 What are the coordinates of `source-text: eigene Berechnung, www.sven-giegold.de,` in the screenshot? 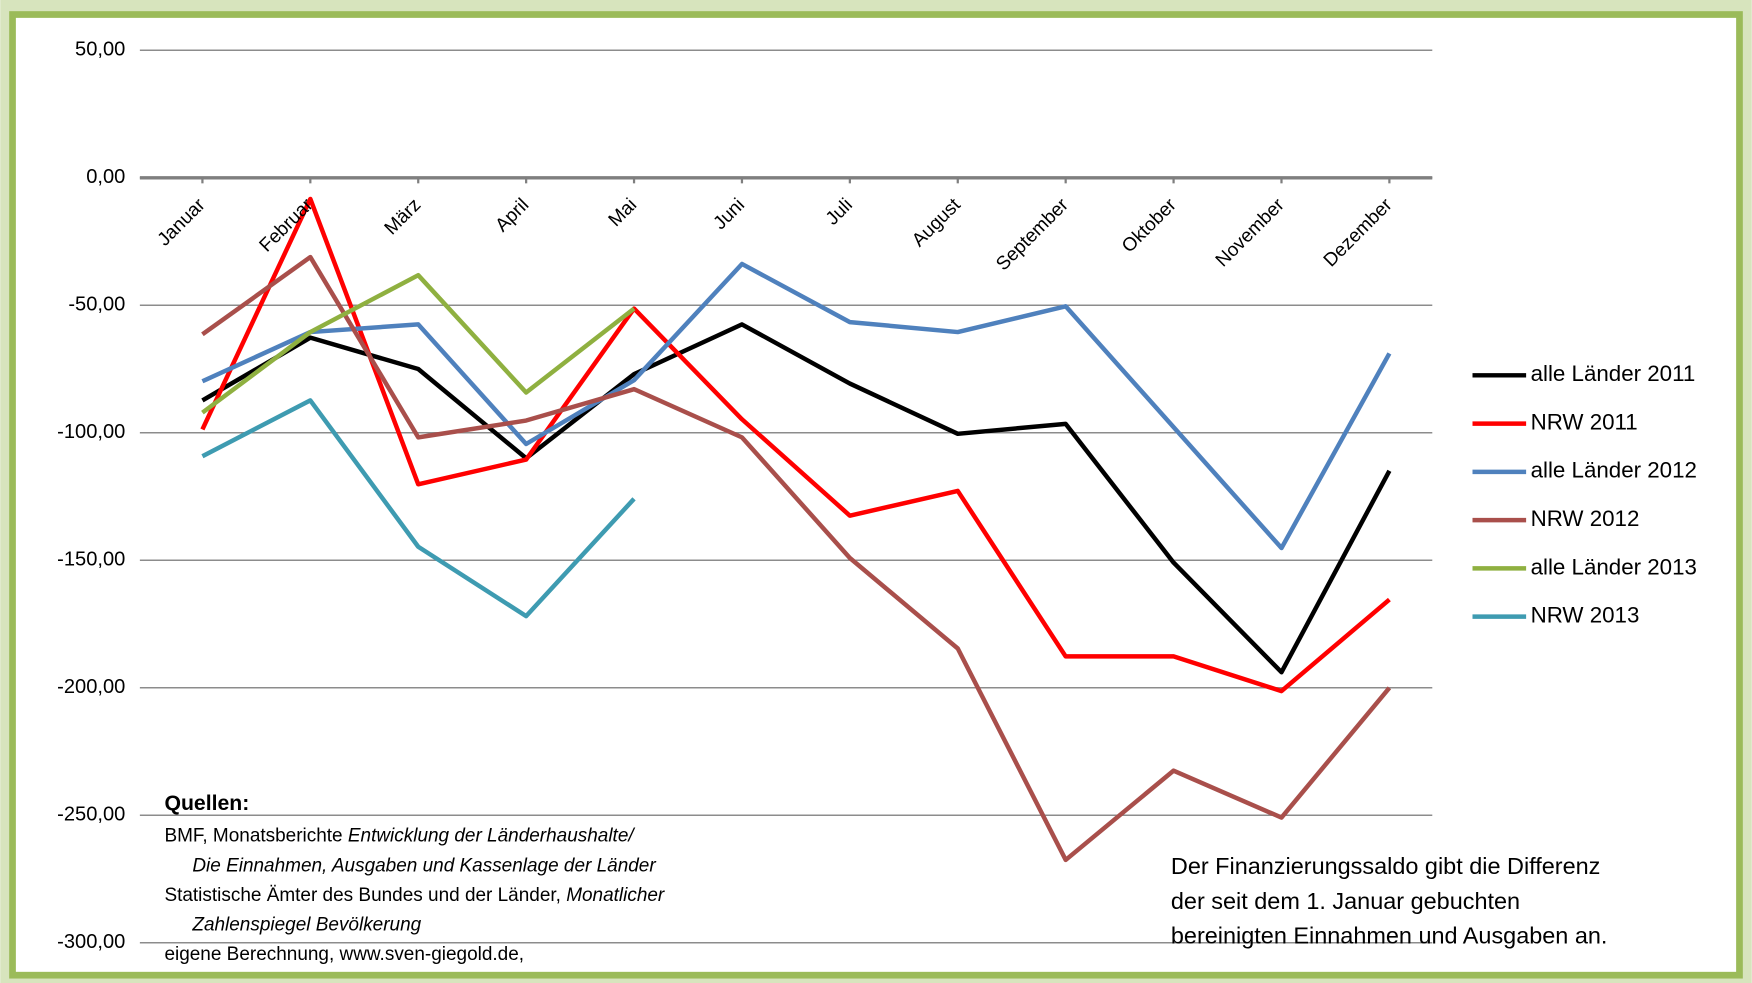 It's located at (344, 954).